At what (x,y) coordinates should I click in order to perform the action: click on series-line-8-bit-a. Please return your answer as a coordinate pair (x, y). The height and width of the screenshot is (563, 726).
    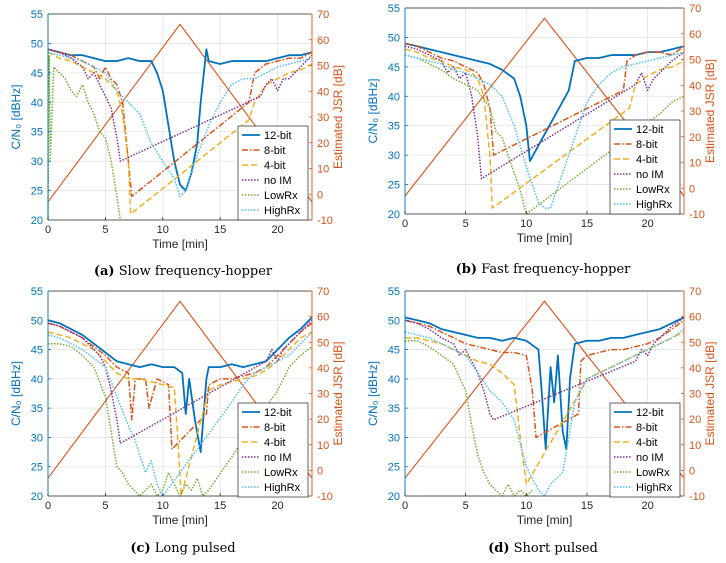
    Looking at the image, I should click on (180, 123).